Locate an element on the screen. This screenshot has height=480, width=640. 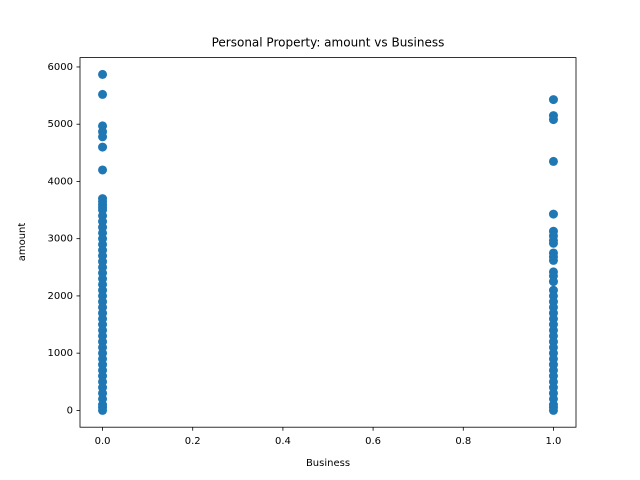
x-tick-label: 1.0 is located at coordinates (554, 441).